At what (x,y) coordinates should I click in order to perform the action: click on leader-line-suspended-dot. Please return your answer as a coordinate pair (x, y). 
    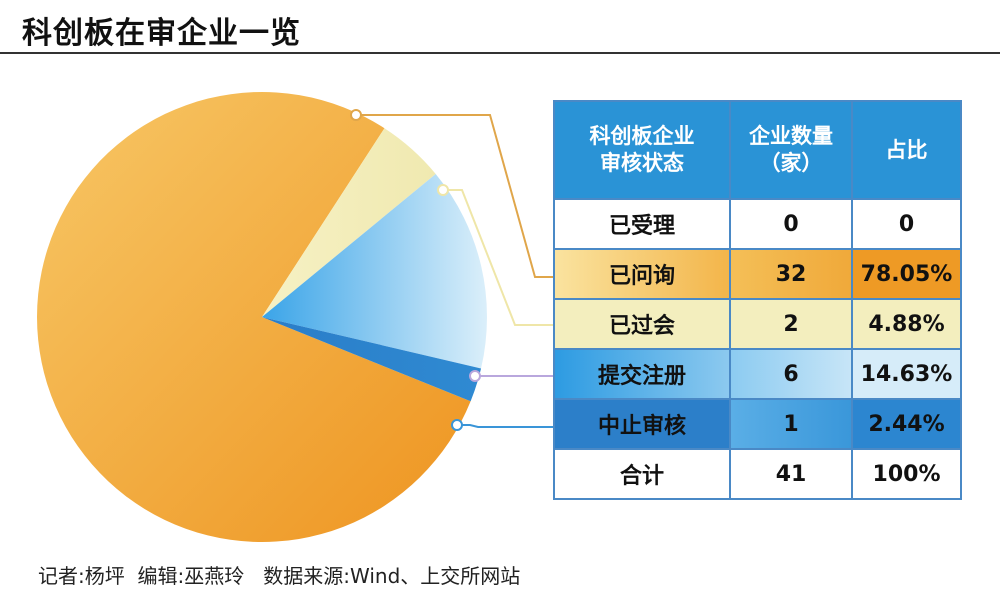
    Looking at the image, I should click on (457, 425).